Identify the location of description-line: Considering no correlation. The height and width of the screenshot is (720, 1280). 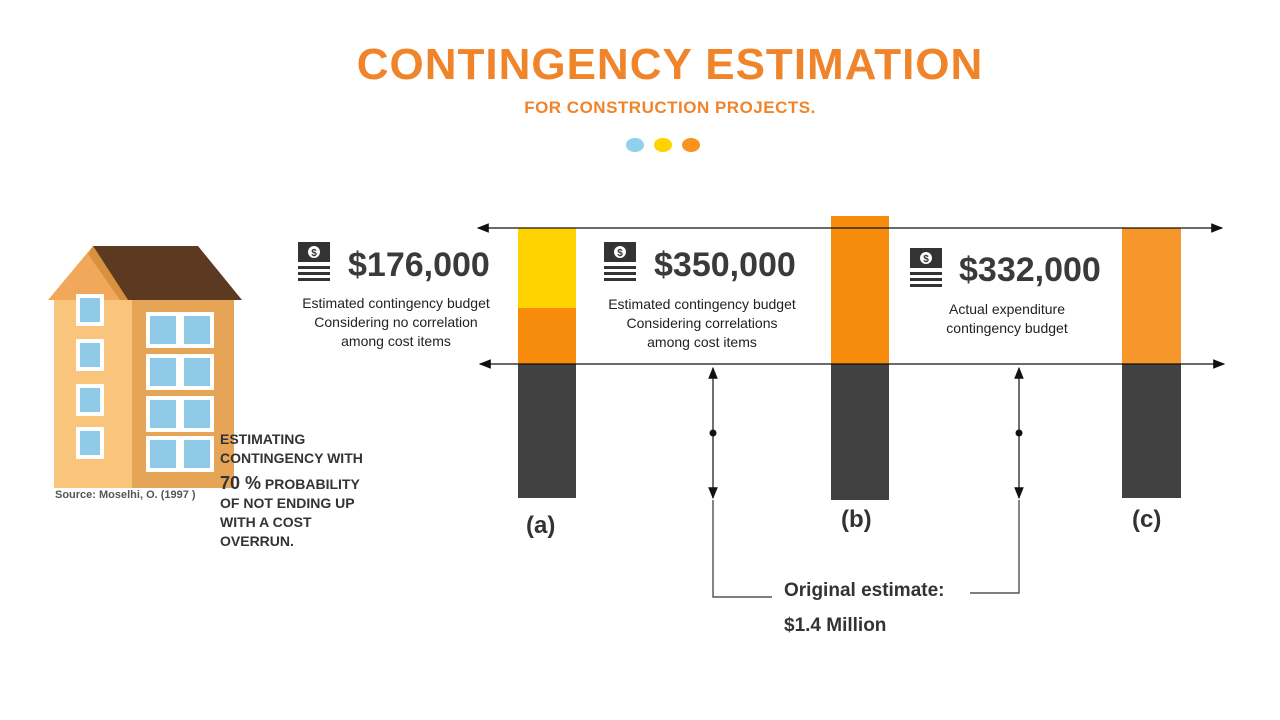
(396, 322).